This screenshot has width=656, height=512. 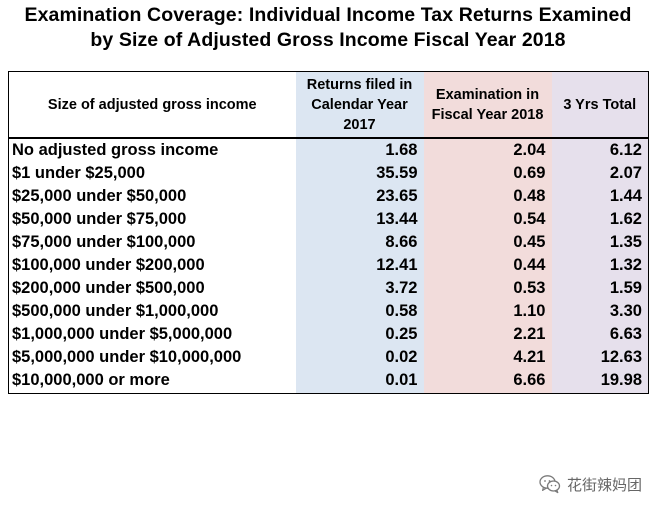 What do you see at coordinates (359, 288) in the screenshot?
I see `returns-2017-value: 3.72` at bounding box center [359, 288].